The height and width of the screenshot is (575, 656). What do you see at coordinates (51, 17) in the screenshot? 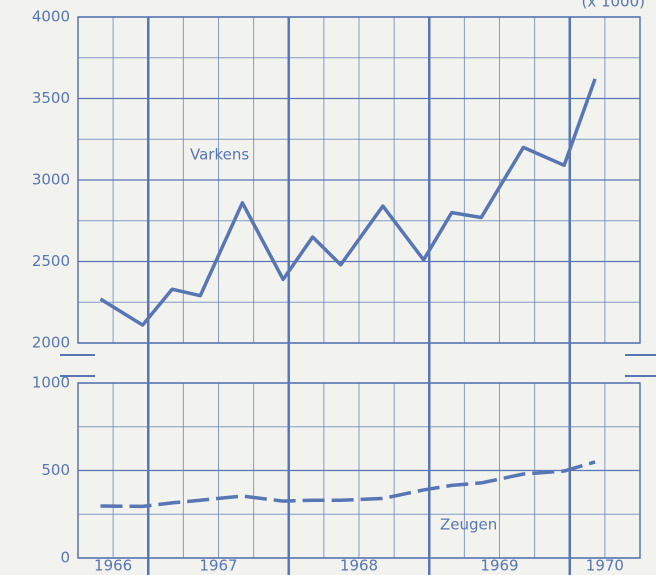
I see `y-tick-label: 4000` at bounding box center [51, 17].